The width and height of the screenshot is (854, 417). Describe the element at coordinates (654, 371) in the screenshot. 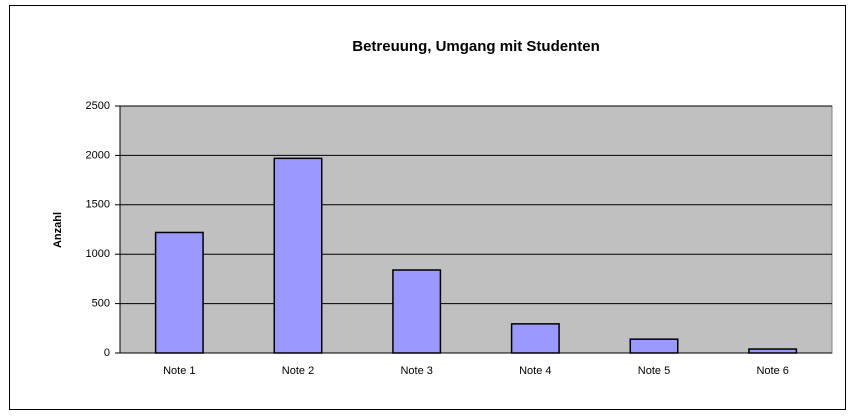

I see `x-tick-label: Note 5` at that location.